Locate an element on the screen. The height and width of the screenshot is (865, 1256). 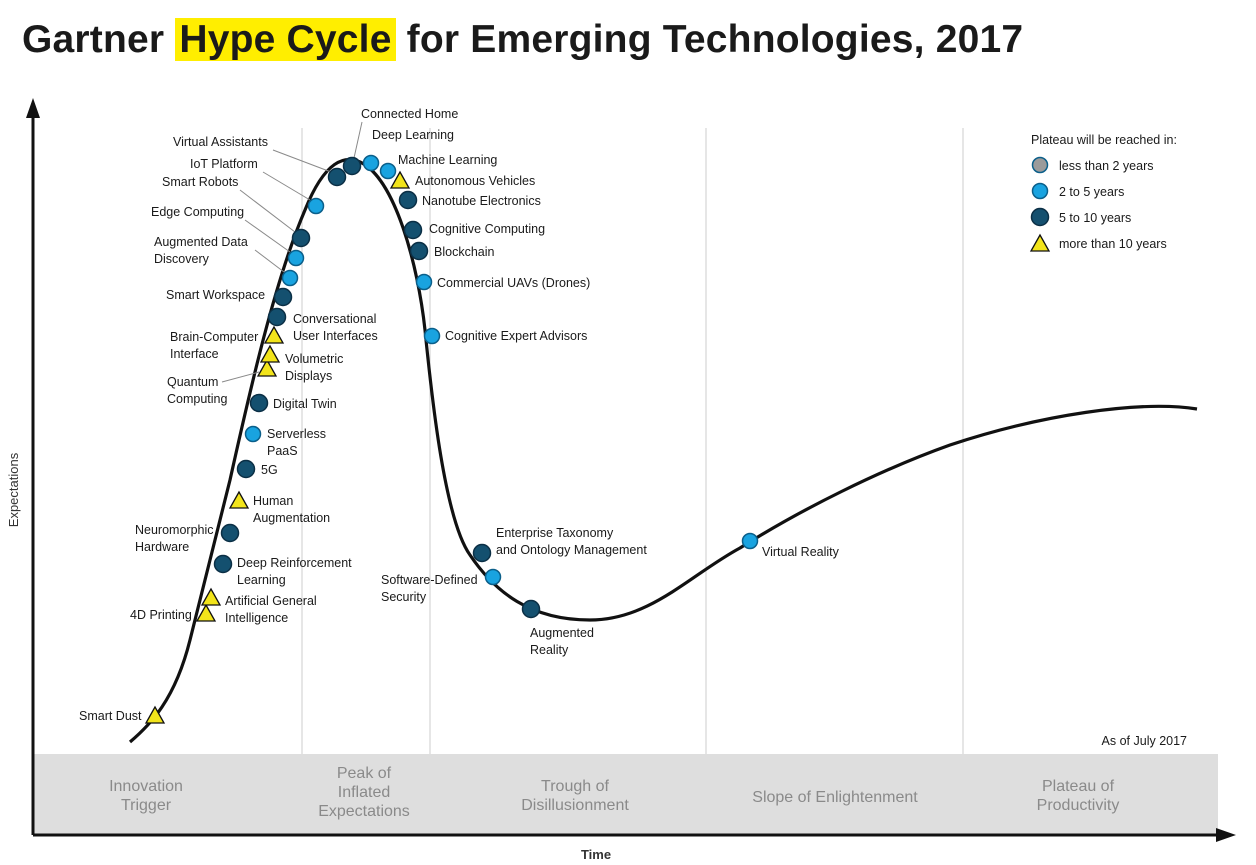
marker-virtual-reality is located at coordinates (750, 541).